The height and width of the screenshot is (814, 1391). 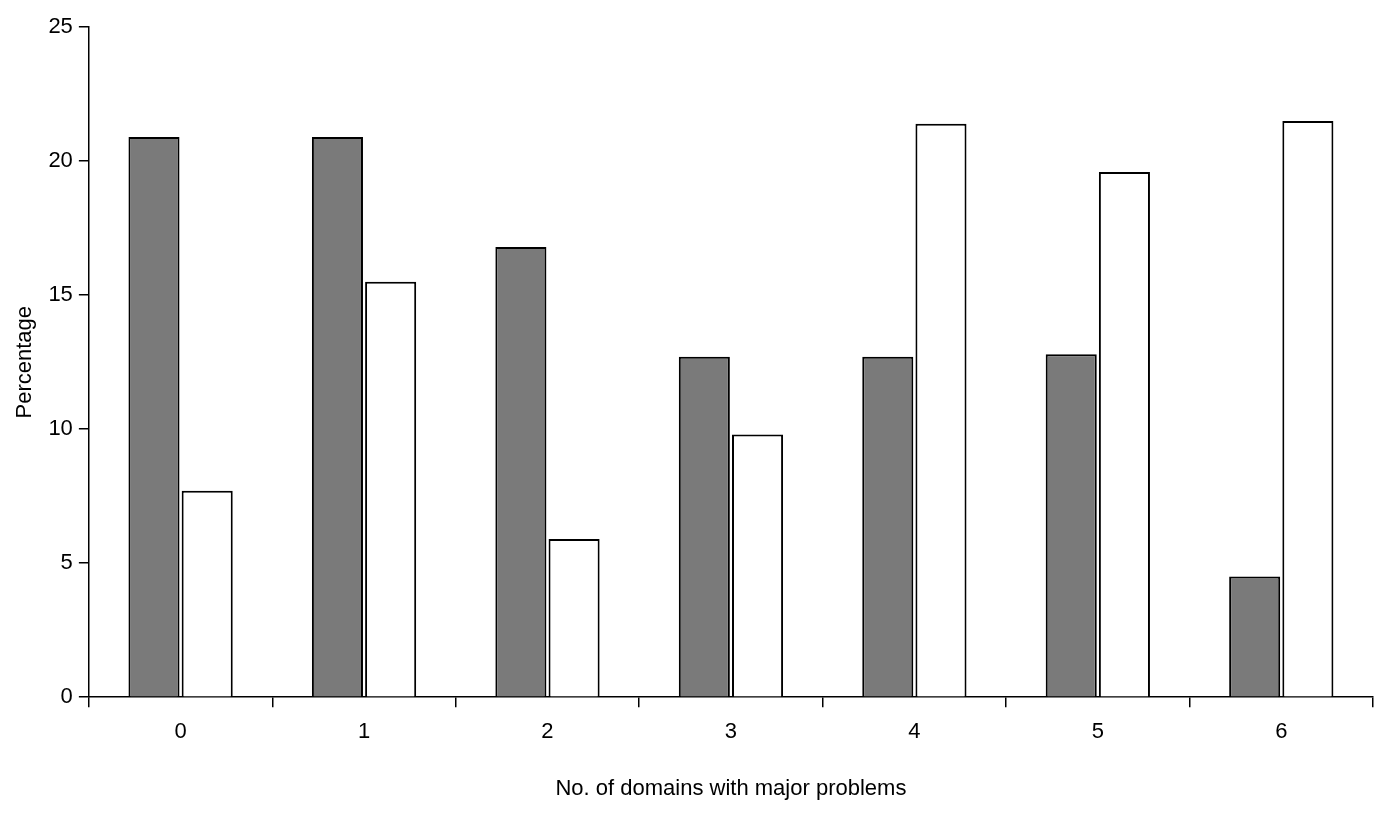 I want to click on y-axis-title: Percentage, so click(x=24, y=362).